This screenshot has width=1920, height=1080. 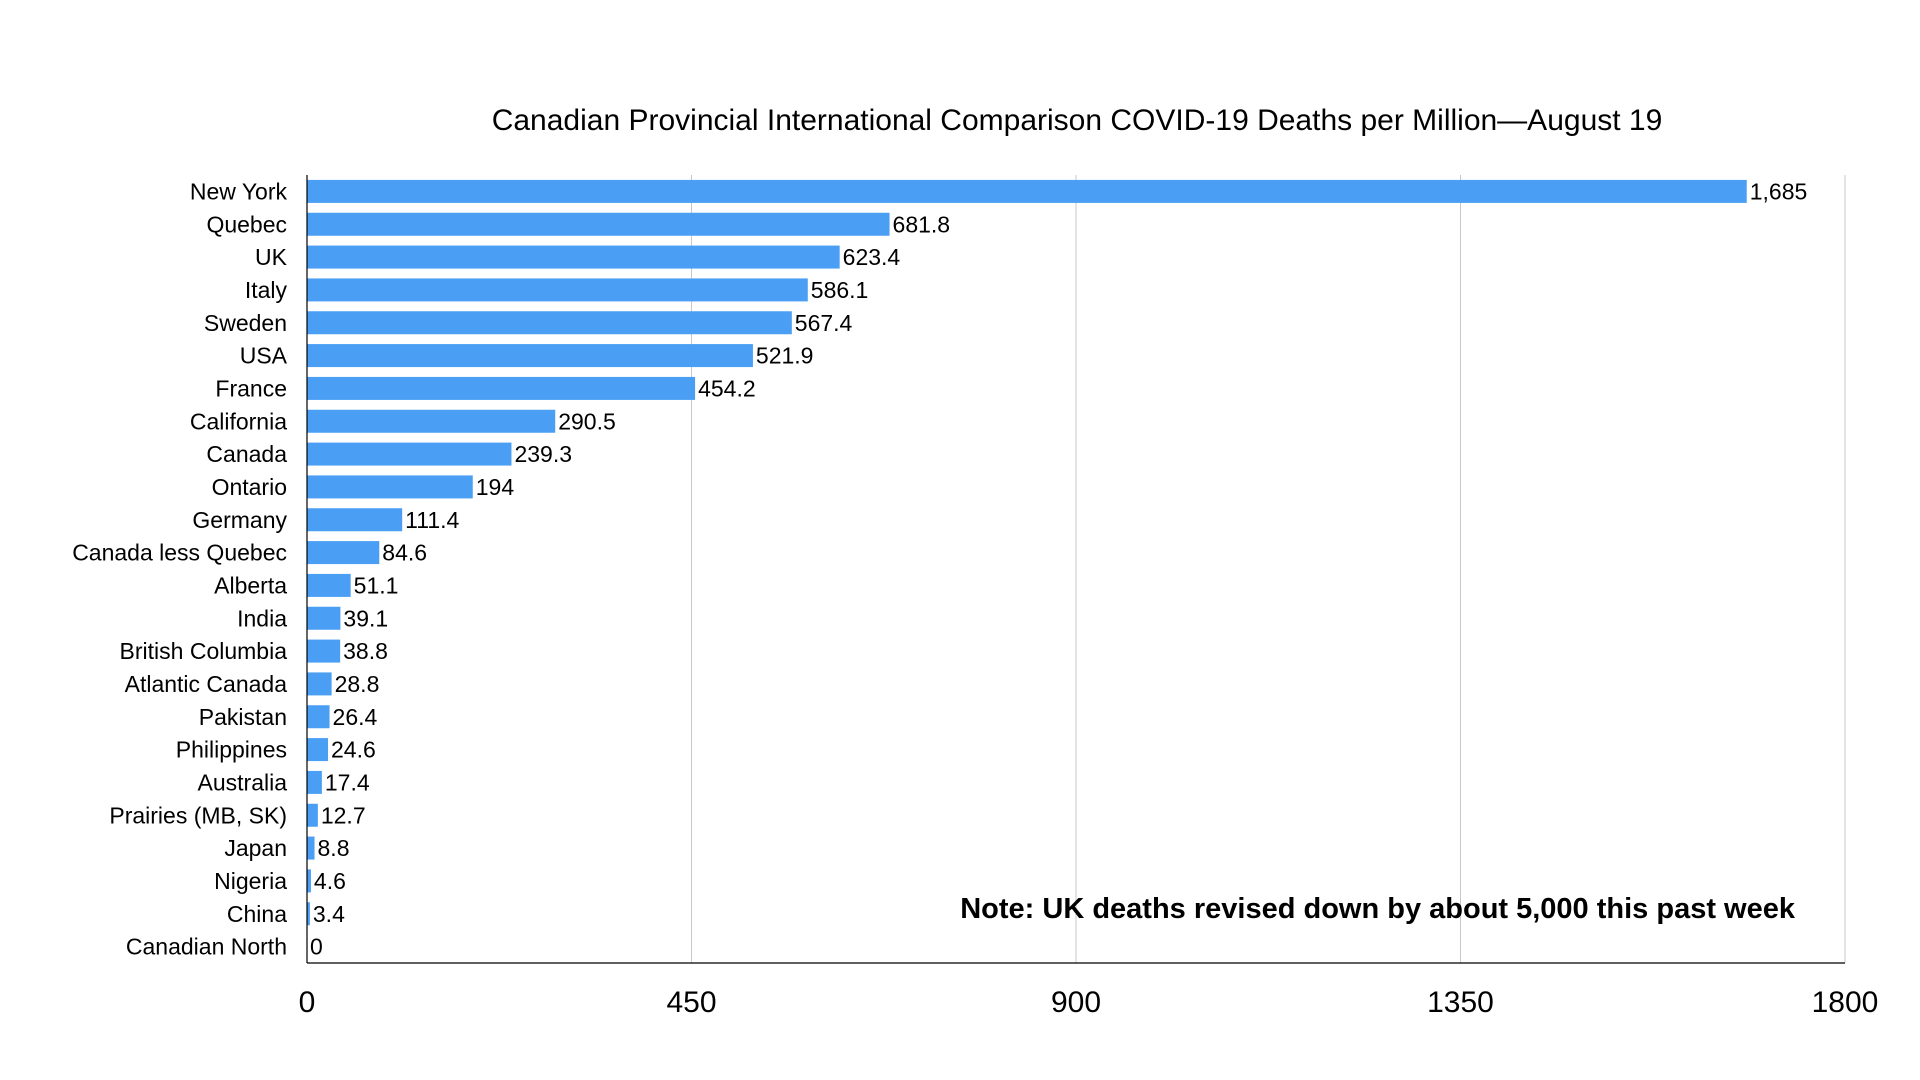 I want to click on category-label: Atlantic Canada, so click(x=206, y=684).